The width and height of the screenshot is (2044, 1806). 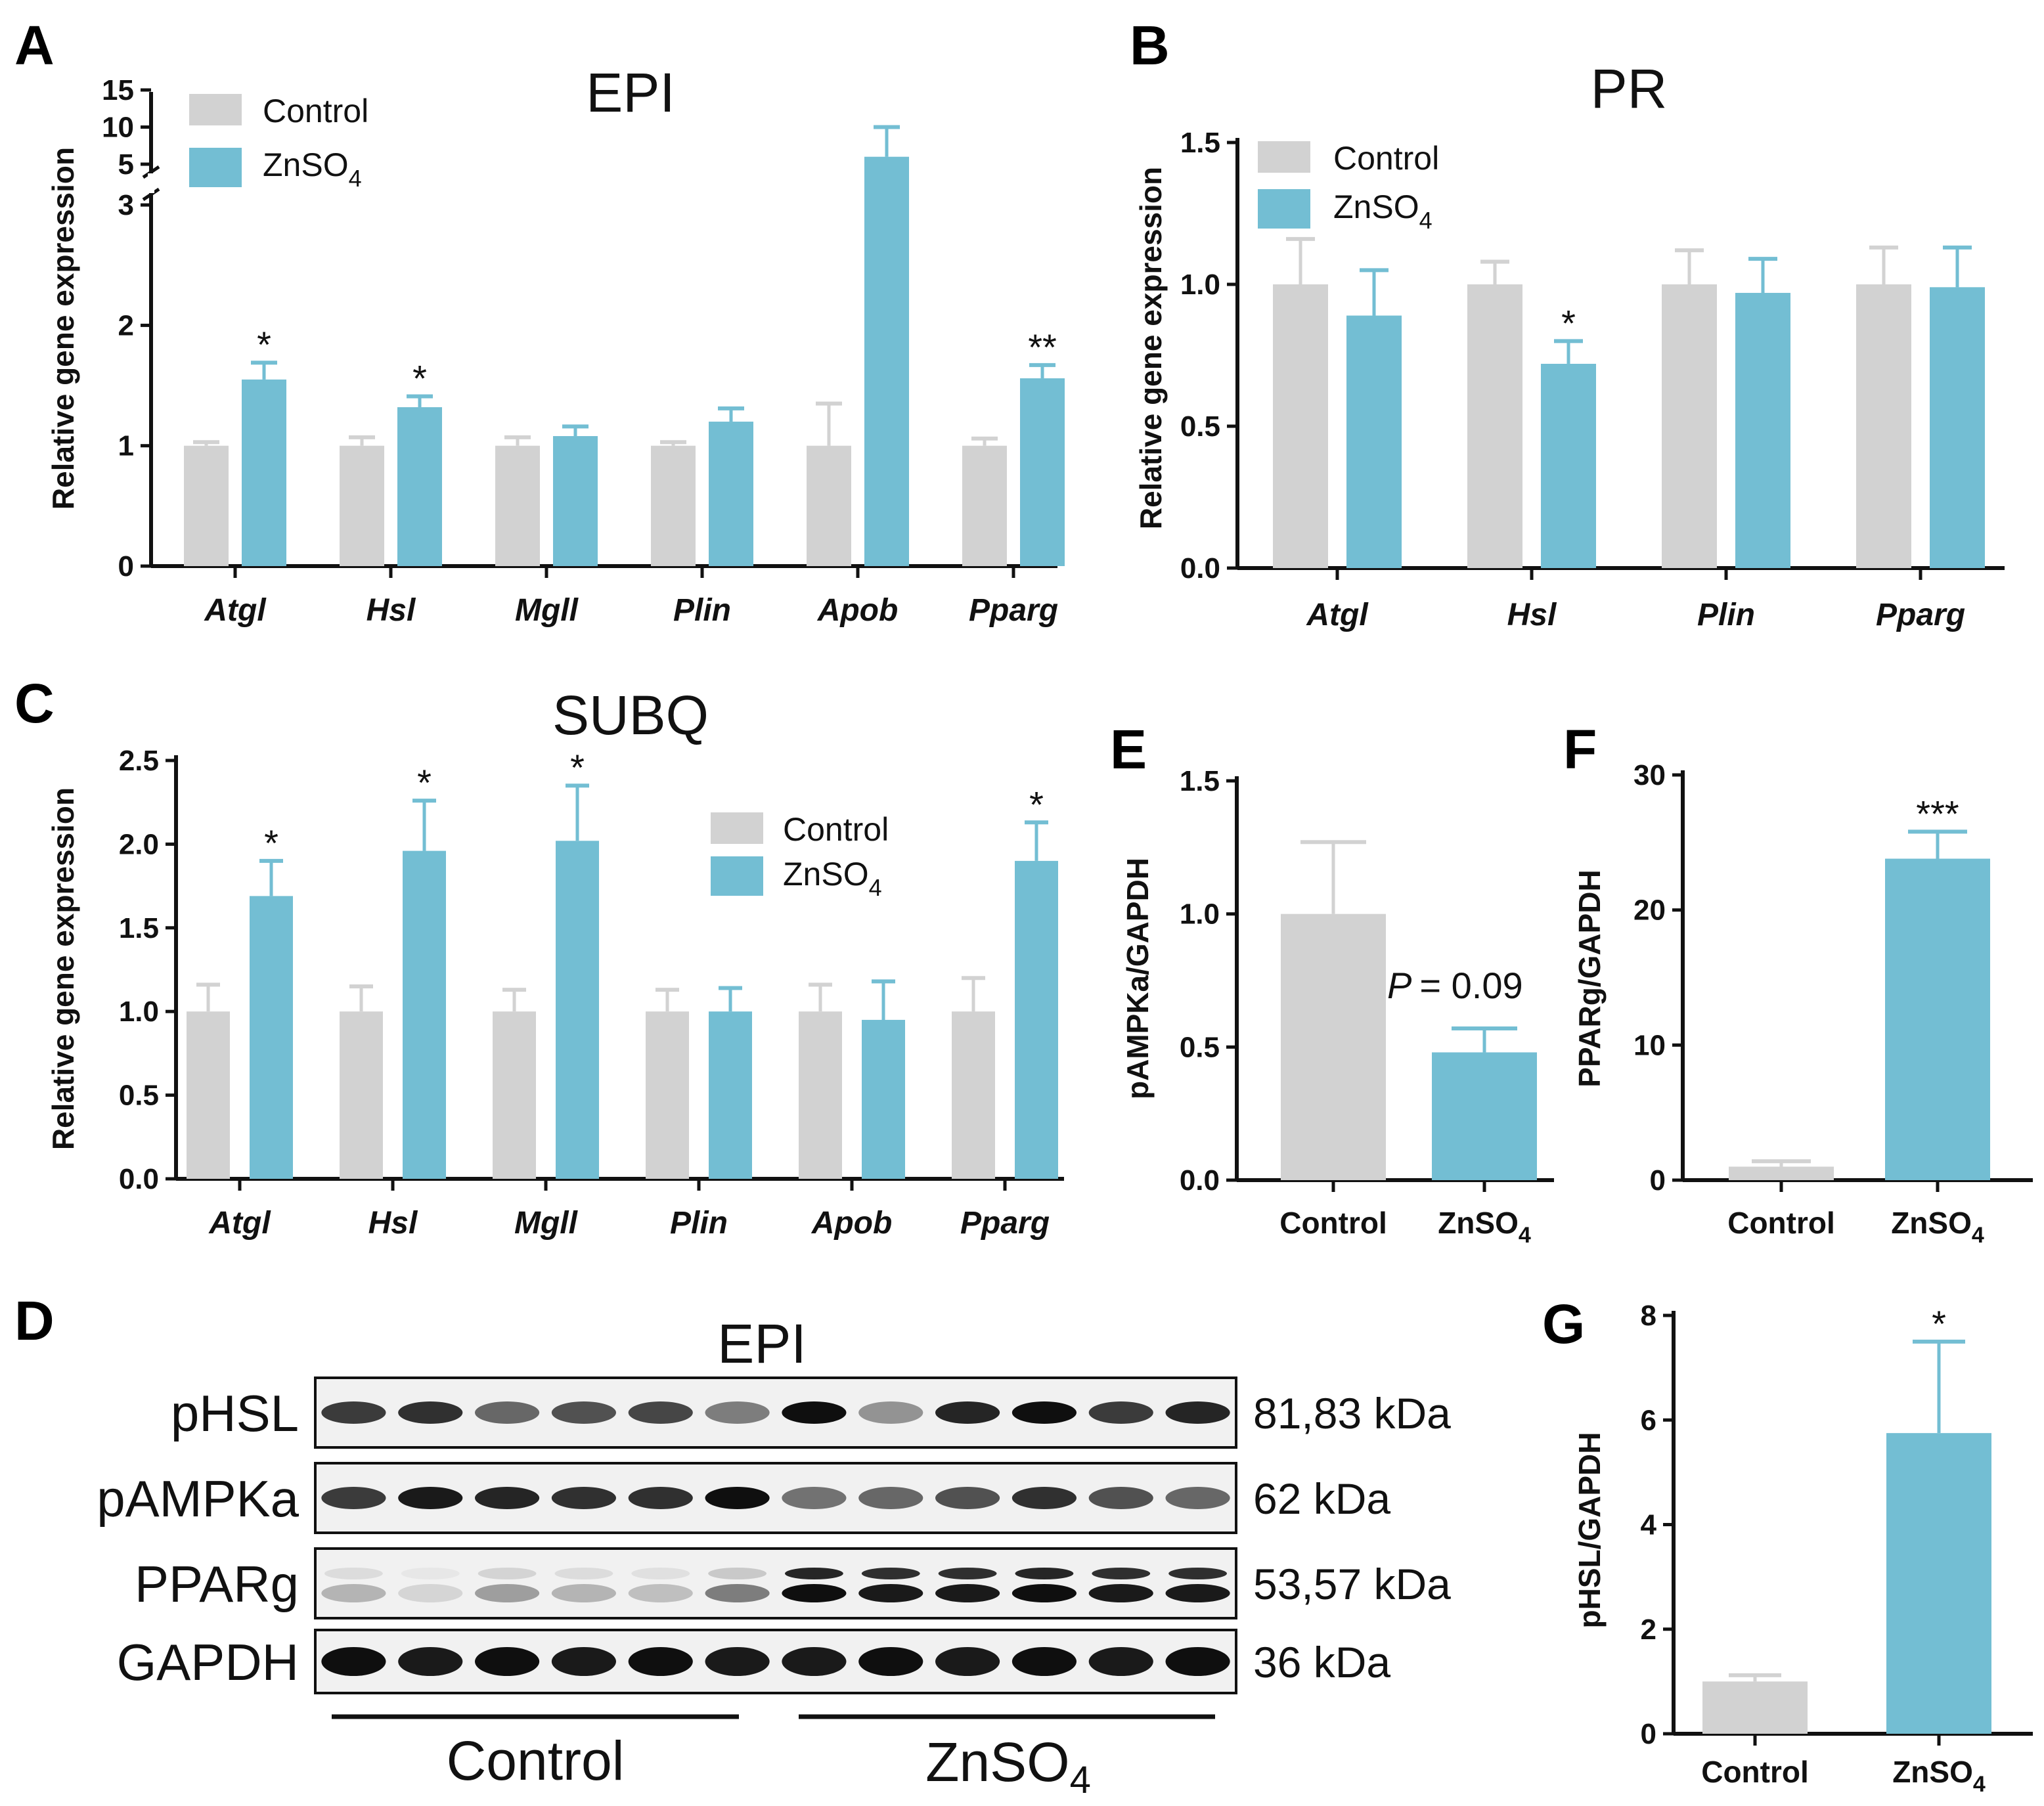 I want to click on panel-letter-e: E, so click(x=1128, y=749).